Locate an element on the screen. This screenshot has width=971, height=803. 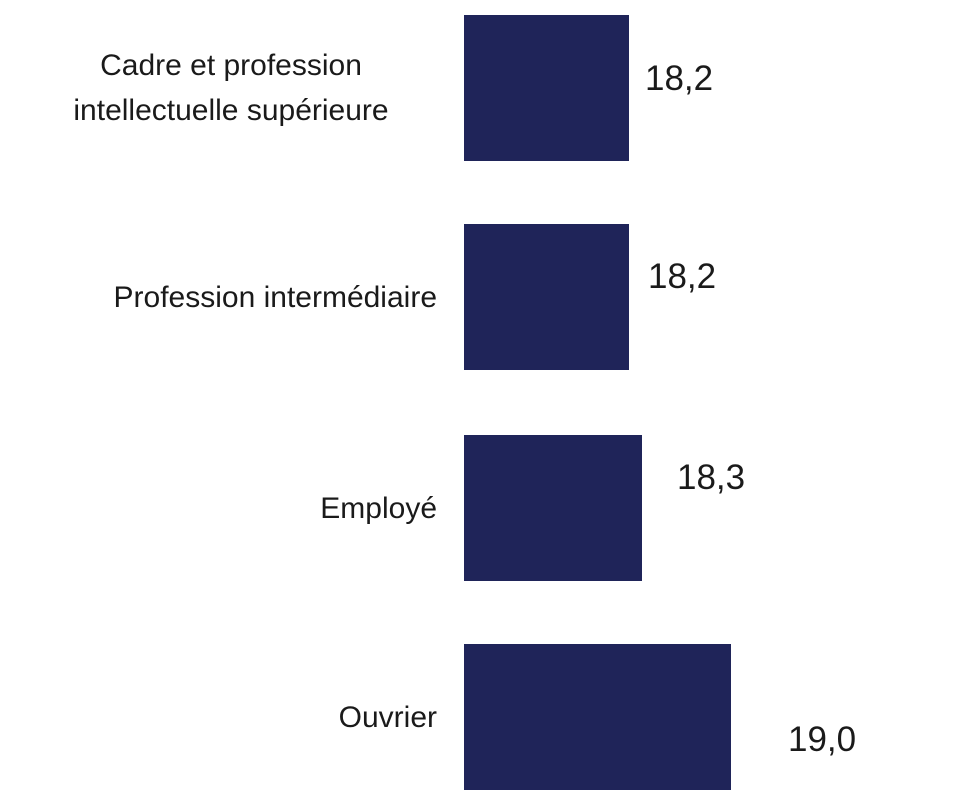
category-label-profession-intermediaire: Profession intermédiaire is located at coordinates (218, 297).